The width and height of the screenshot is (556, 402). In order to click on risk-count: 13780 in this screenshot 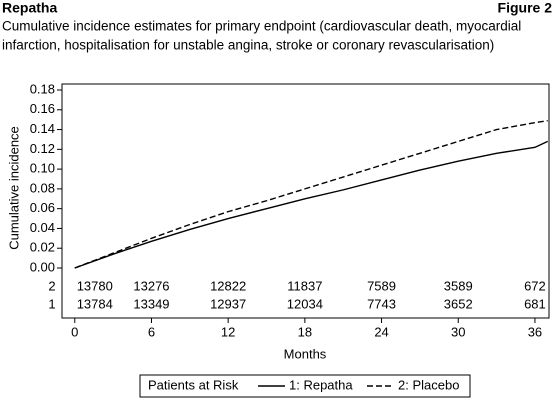, I will do `click(95, 285)`.